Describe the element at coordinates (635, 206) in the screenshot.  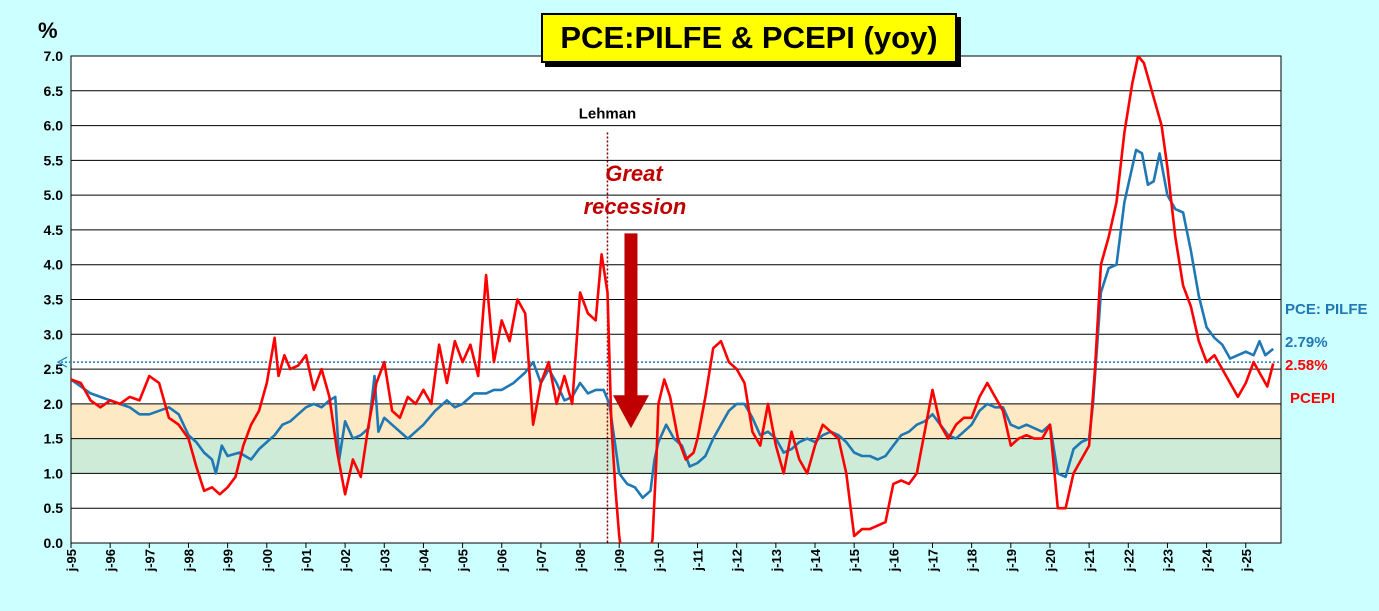
I see `annotation-line-recession: recession` at that location.